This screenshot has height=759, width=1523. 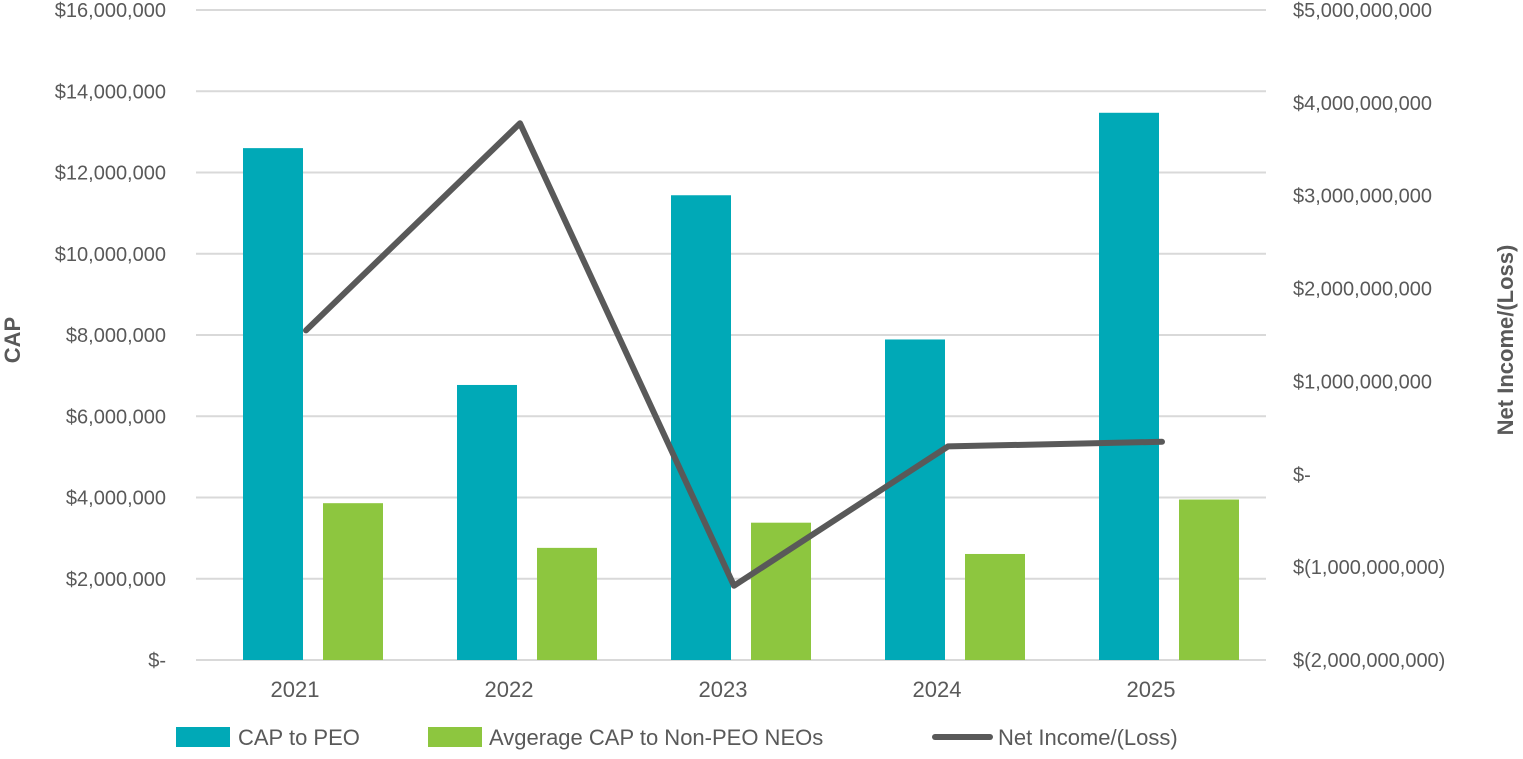 I want to click on left-tick-label: $12,000,000, so click(x=110, y=174).